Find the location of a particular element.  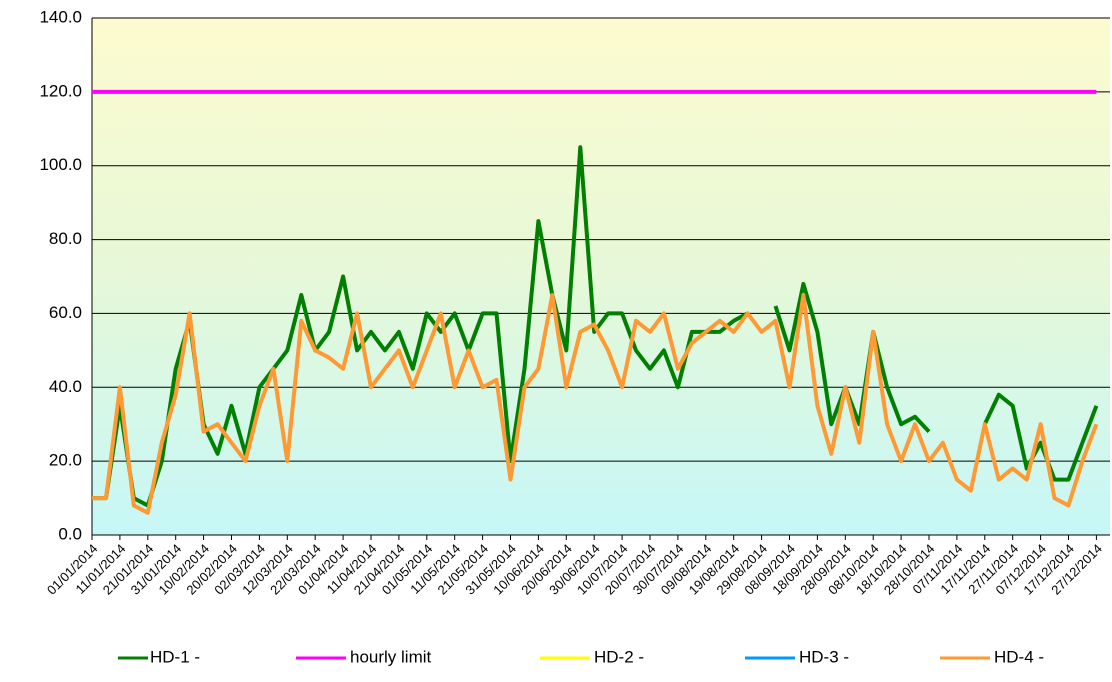

y-tick-label: 120.0 is located at coordinates (60, 90).